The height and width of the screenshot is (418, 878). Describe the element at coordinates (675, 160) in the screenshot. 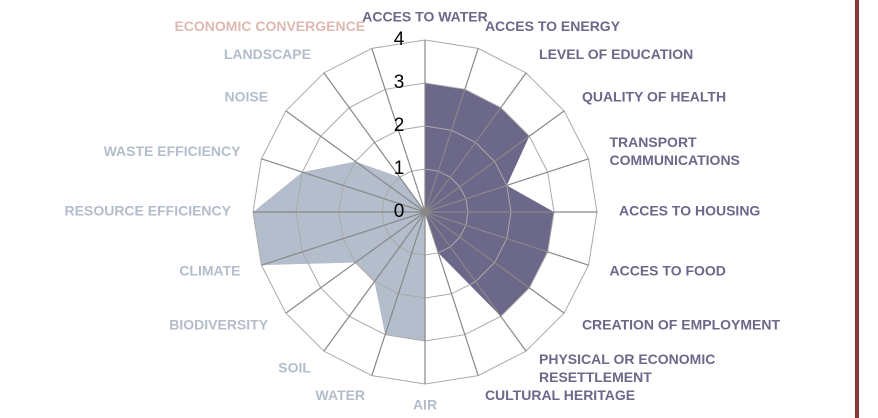

I see `category-label-line: COMMUNICATIONS` at that location.